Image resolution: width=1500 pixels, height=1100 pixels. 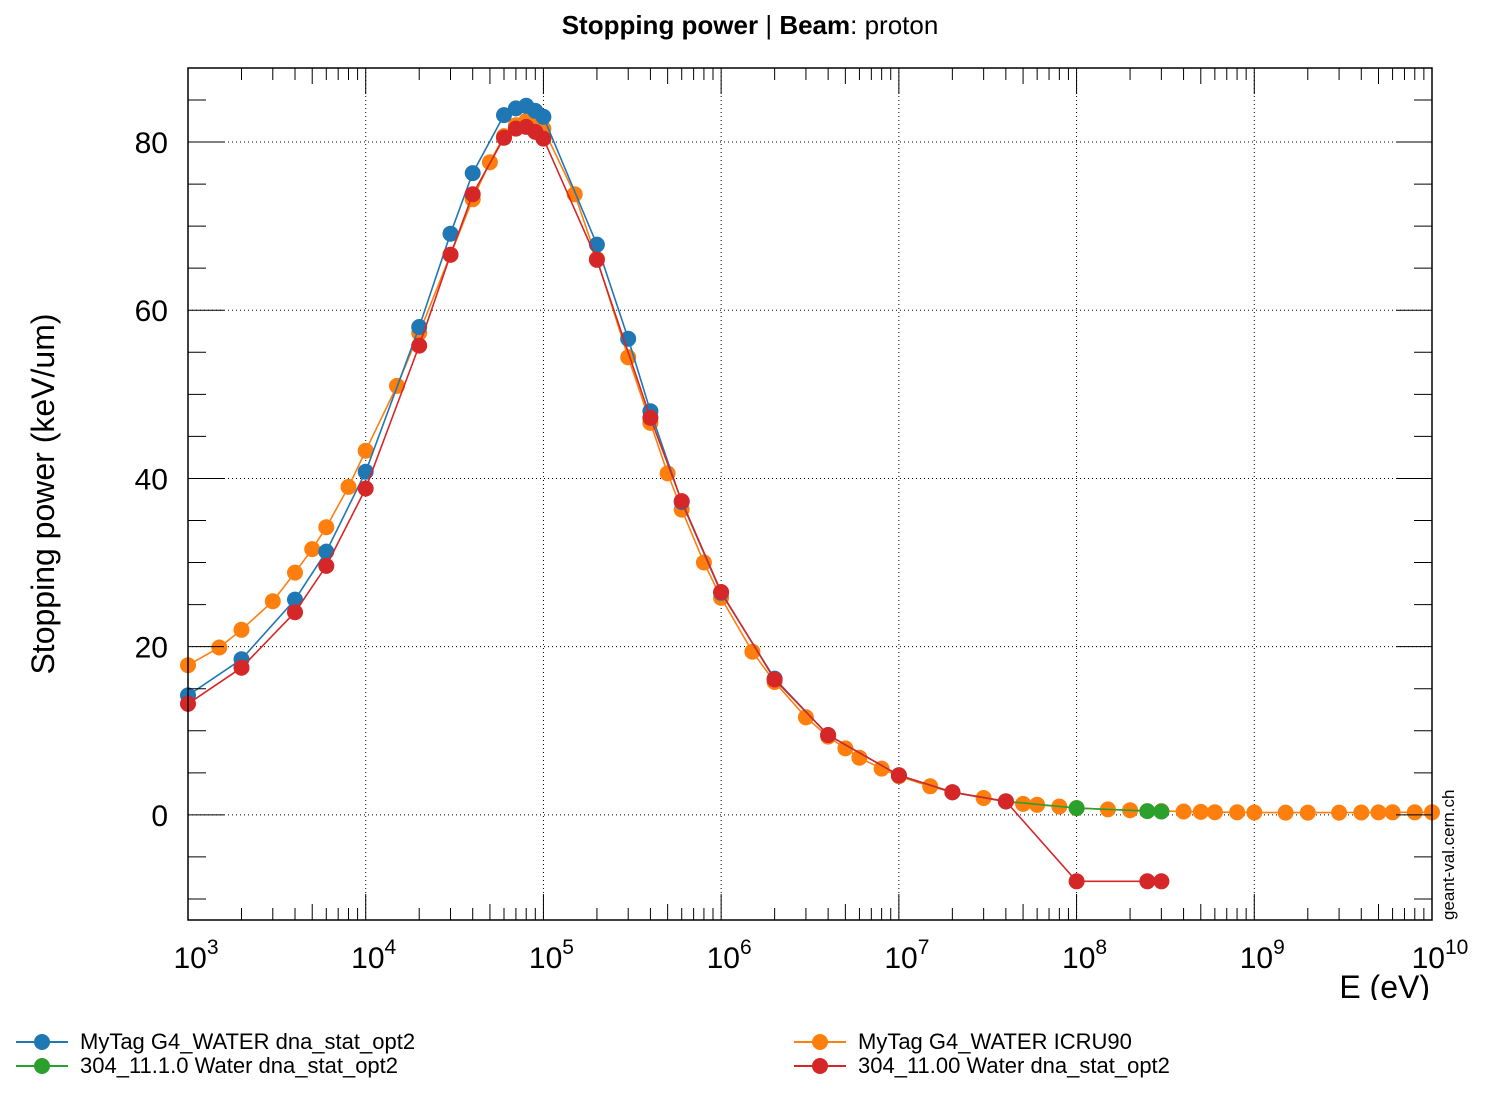 I want to click on x-tick-label: 10³, so click(x=195, y=955).